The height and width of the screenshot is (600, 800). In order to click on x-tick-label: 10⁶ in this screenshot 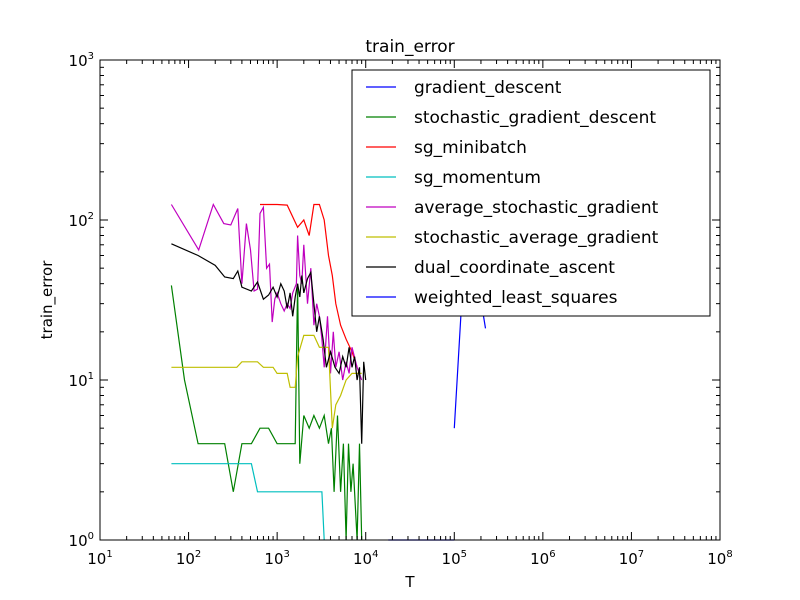, I will do `click(542, 558)`.